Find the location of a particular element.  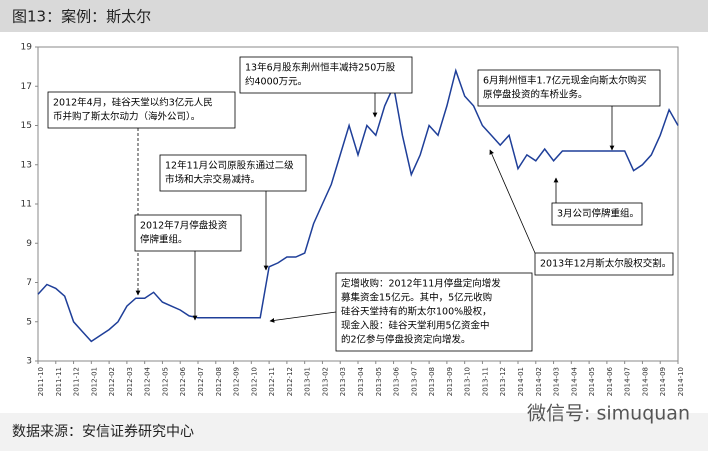

x-tick-label: 2014-08 is located at coordinates (645, 381).